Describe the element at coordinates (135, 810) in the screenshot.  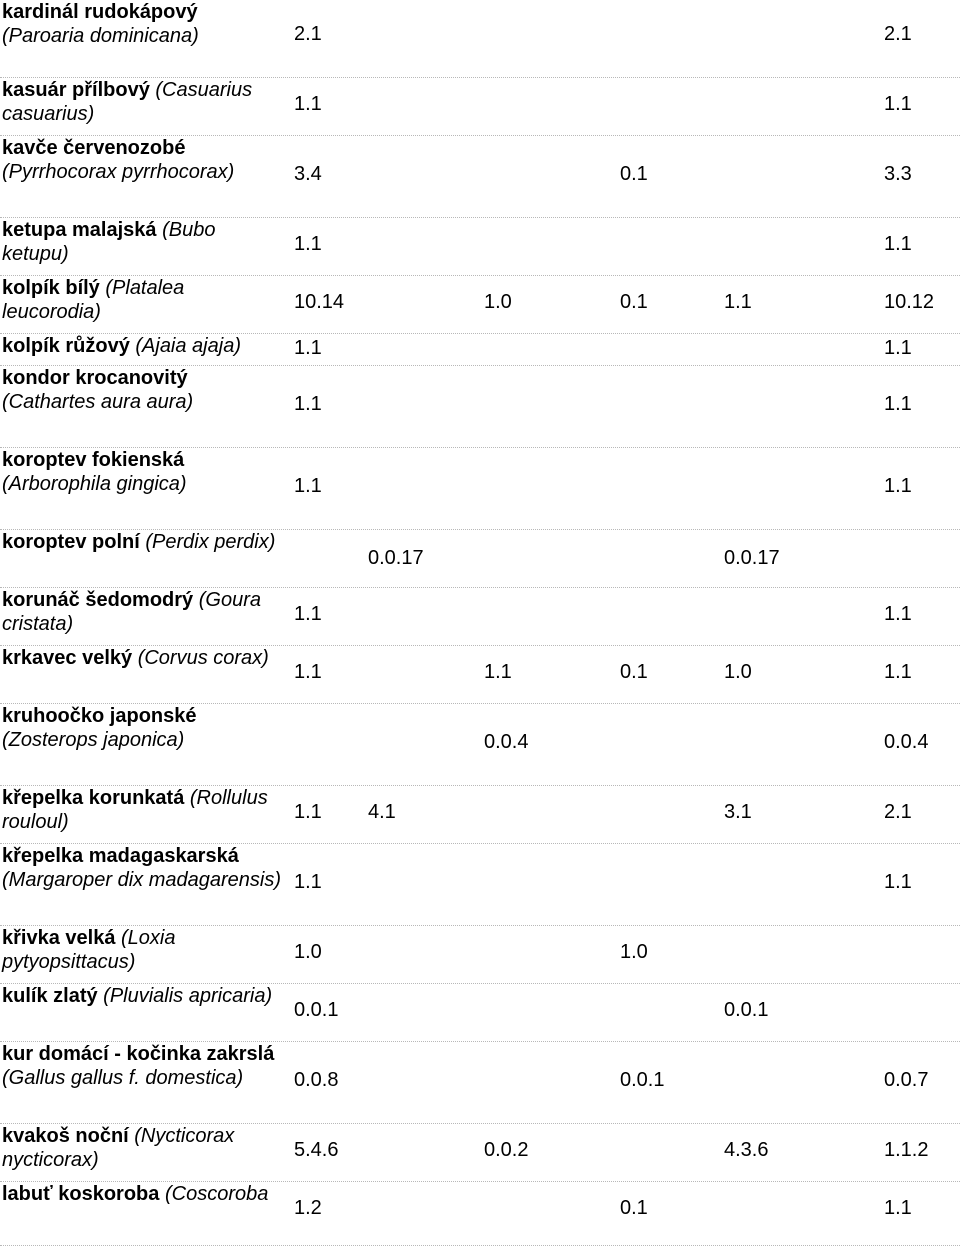
I see `species-latin-name: (Rollulus rouloul)` at that location.